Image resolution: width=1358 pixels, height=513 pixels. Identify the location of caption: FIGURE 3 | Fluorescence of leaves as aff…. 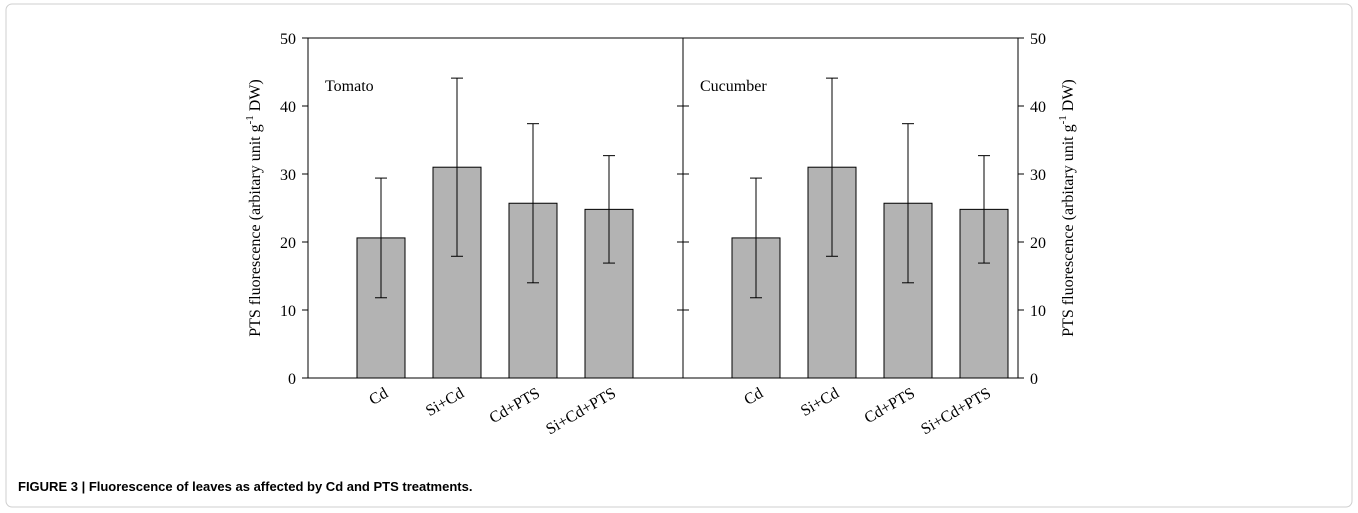
(245, 486).